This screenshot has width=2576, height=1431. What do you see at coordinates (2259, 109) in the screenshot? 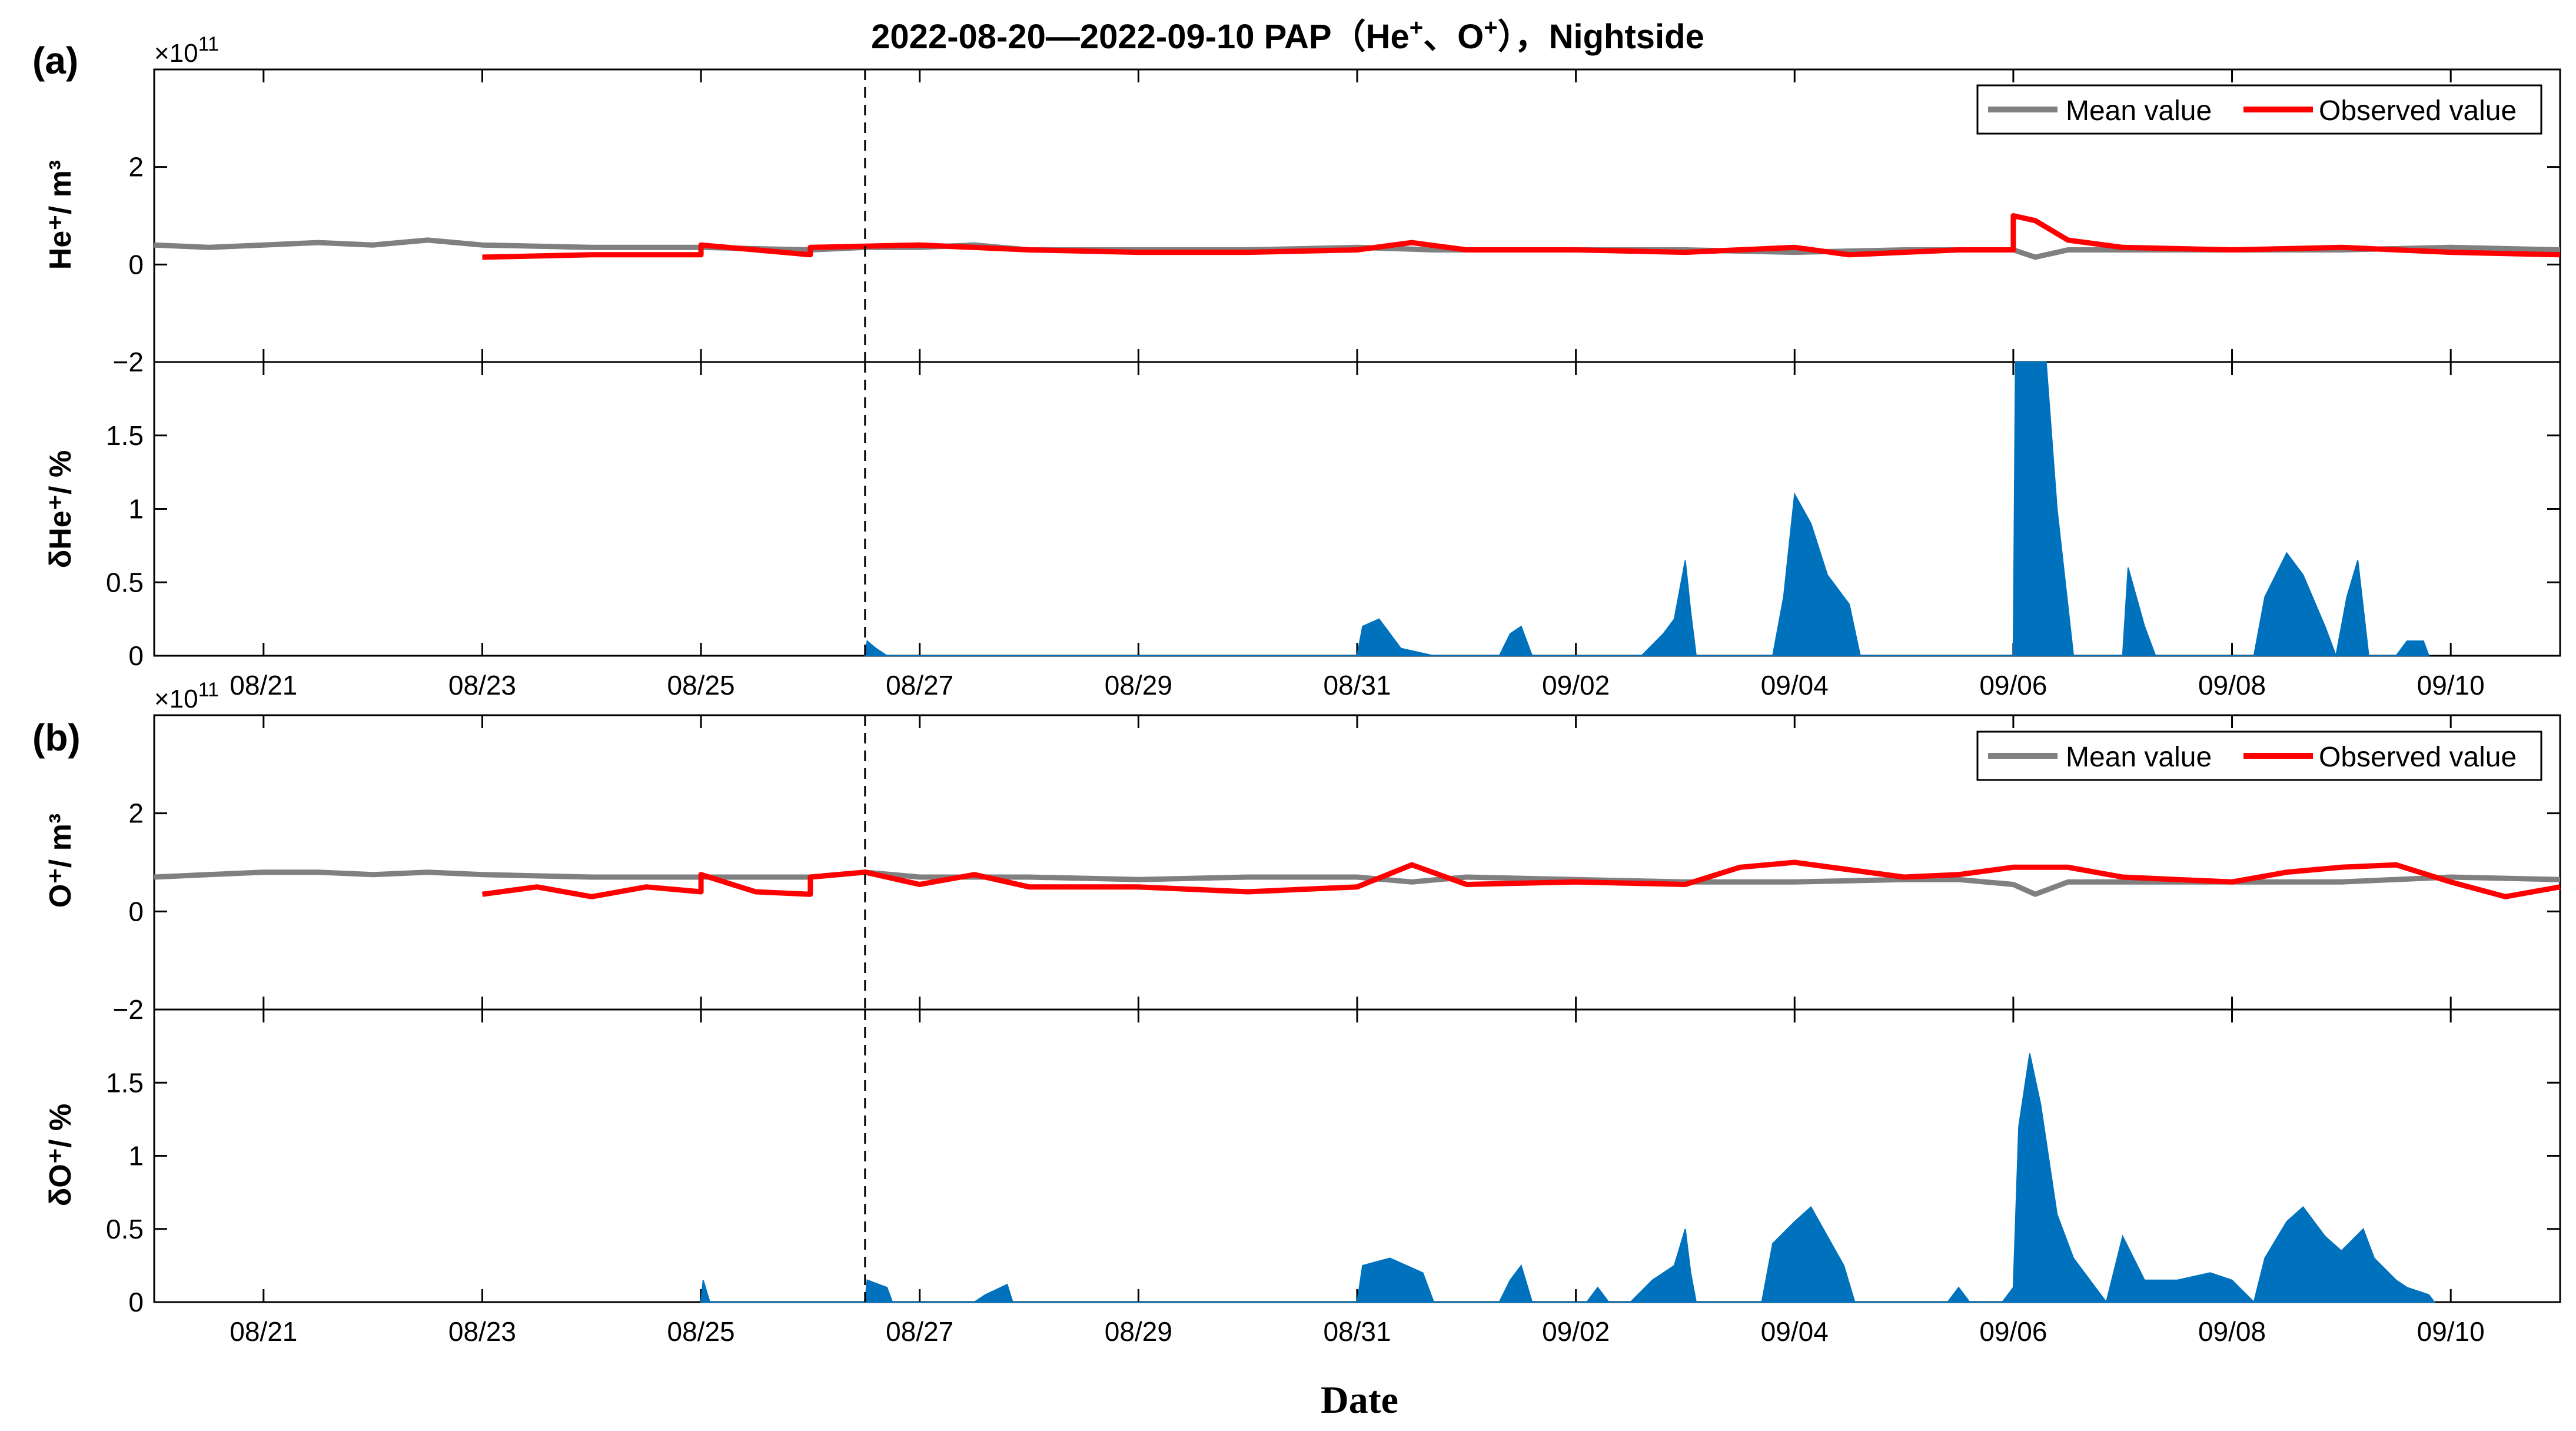
I see `legend-a: Mean value Observed value` at bounding box center [2259, 109].